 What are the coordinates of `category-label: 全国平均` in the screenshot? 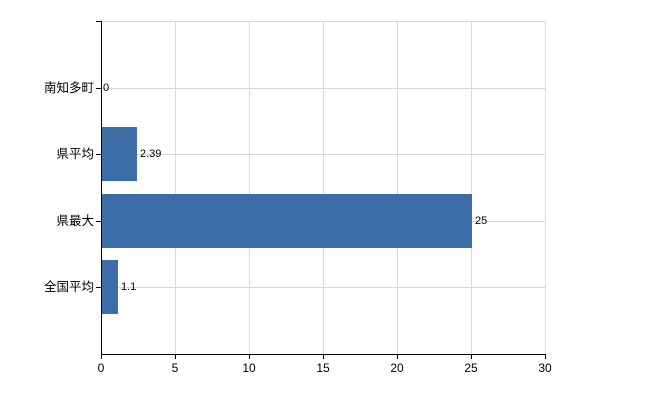 It's located at (68, 287).